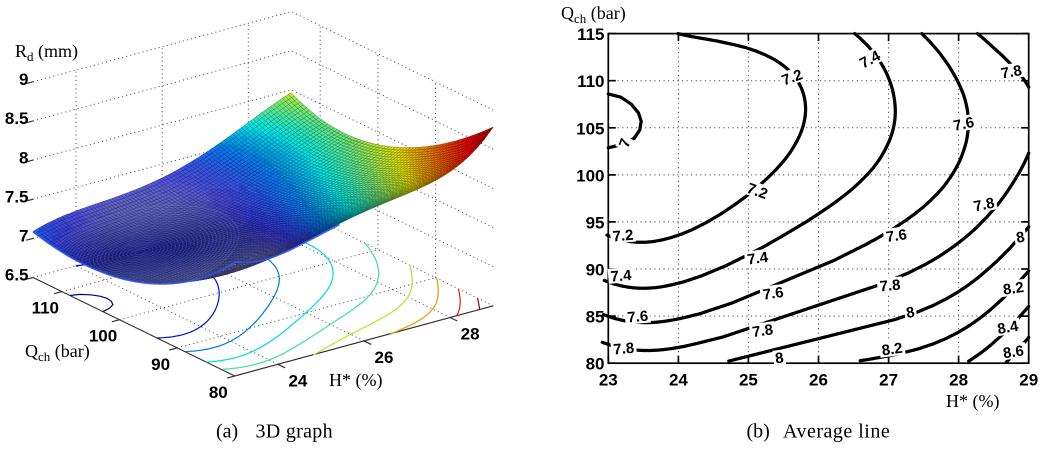 The width and height of the screenshot is (1047, 454). Describe the element at coordinates (748, 380) in the screenshot. I see `svg-text: 25` at that location.